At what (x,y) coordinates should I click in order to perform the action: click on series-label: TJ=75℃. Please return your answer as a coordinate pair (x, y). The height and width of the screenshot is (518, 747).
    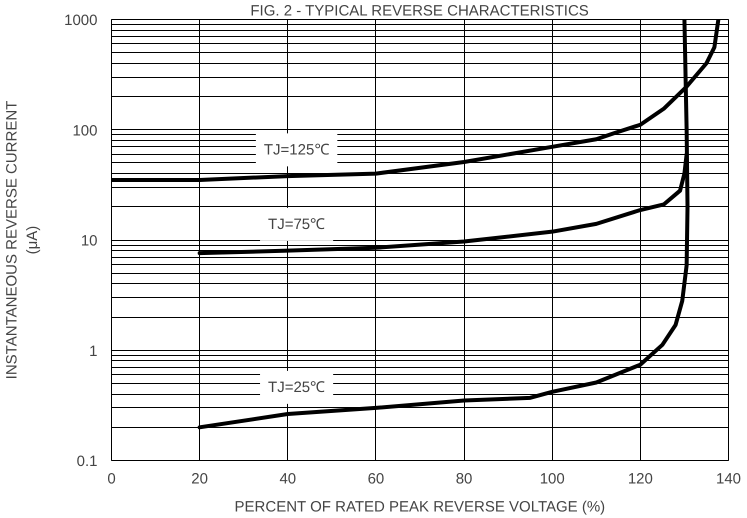
    Looking at the image, I should click on (297, 224).